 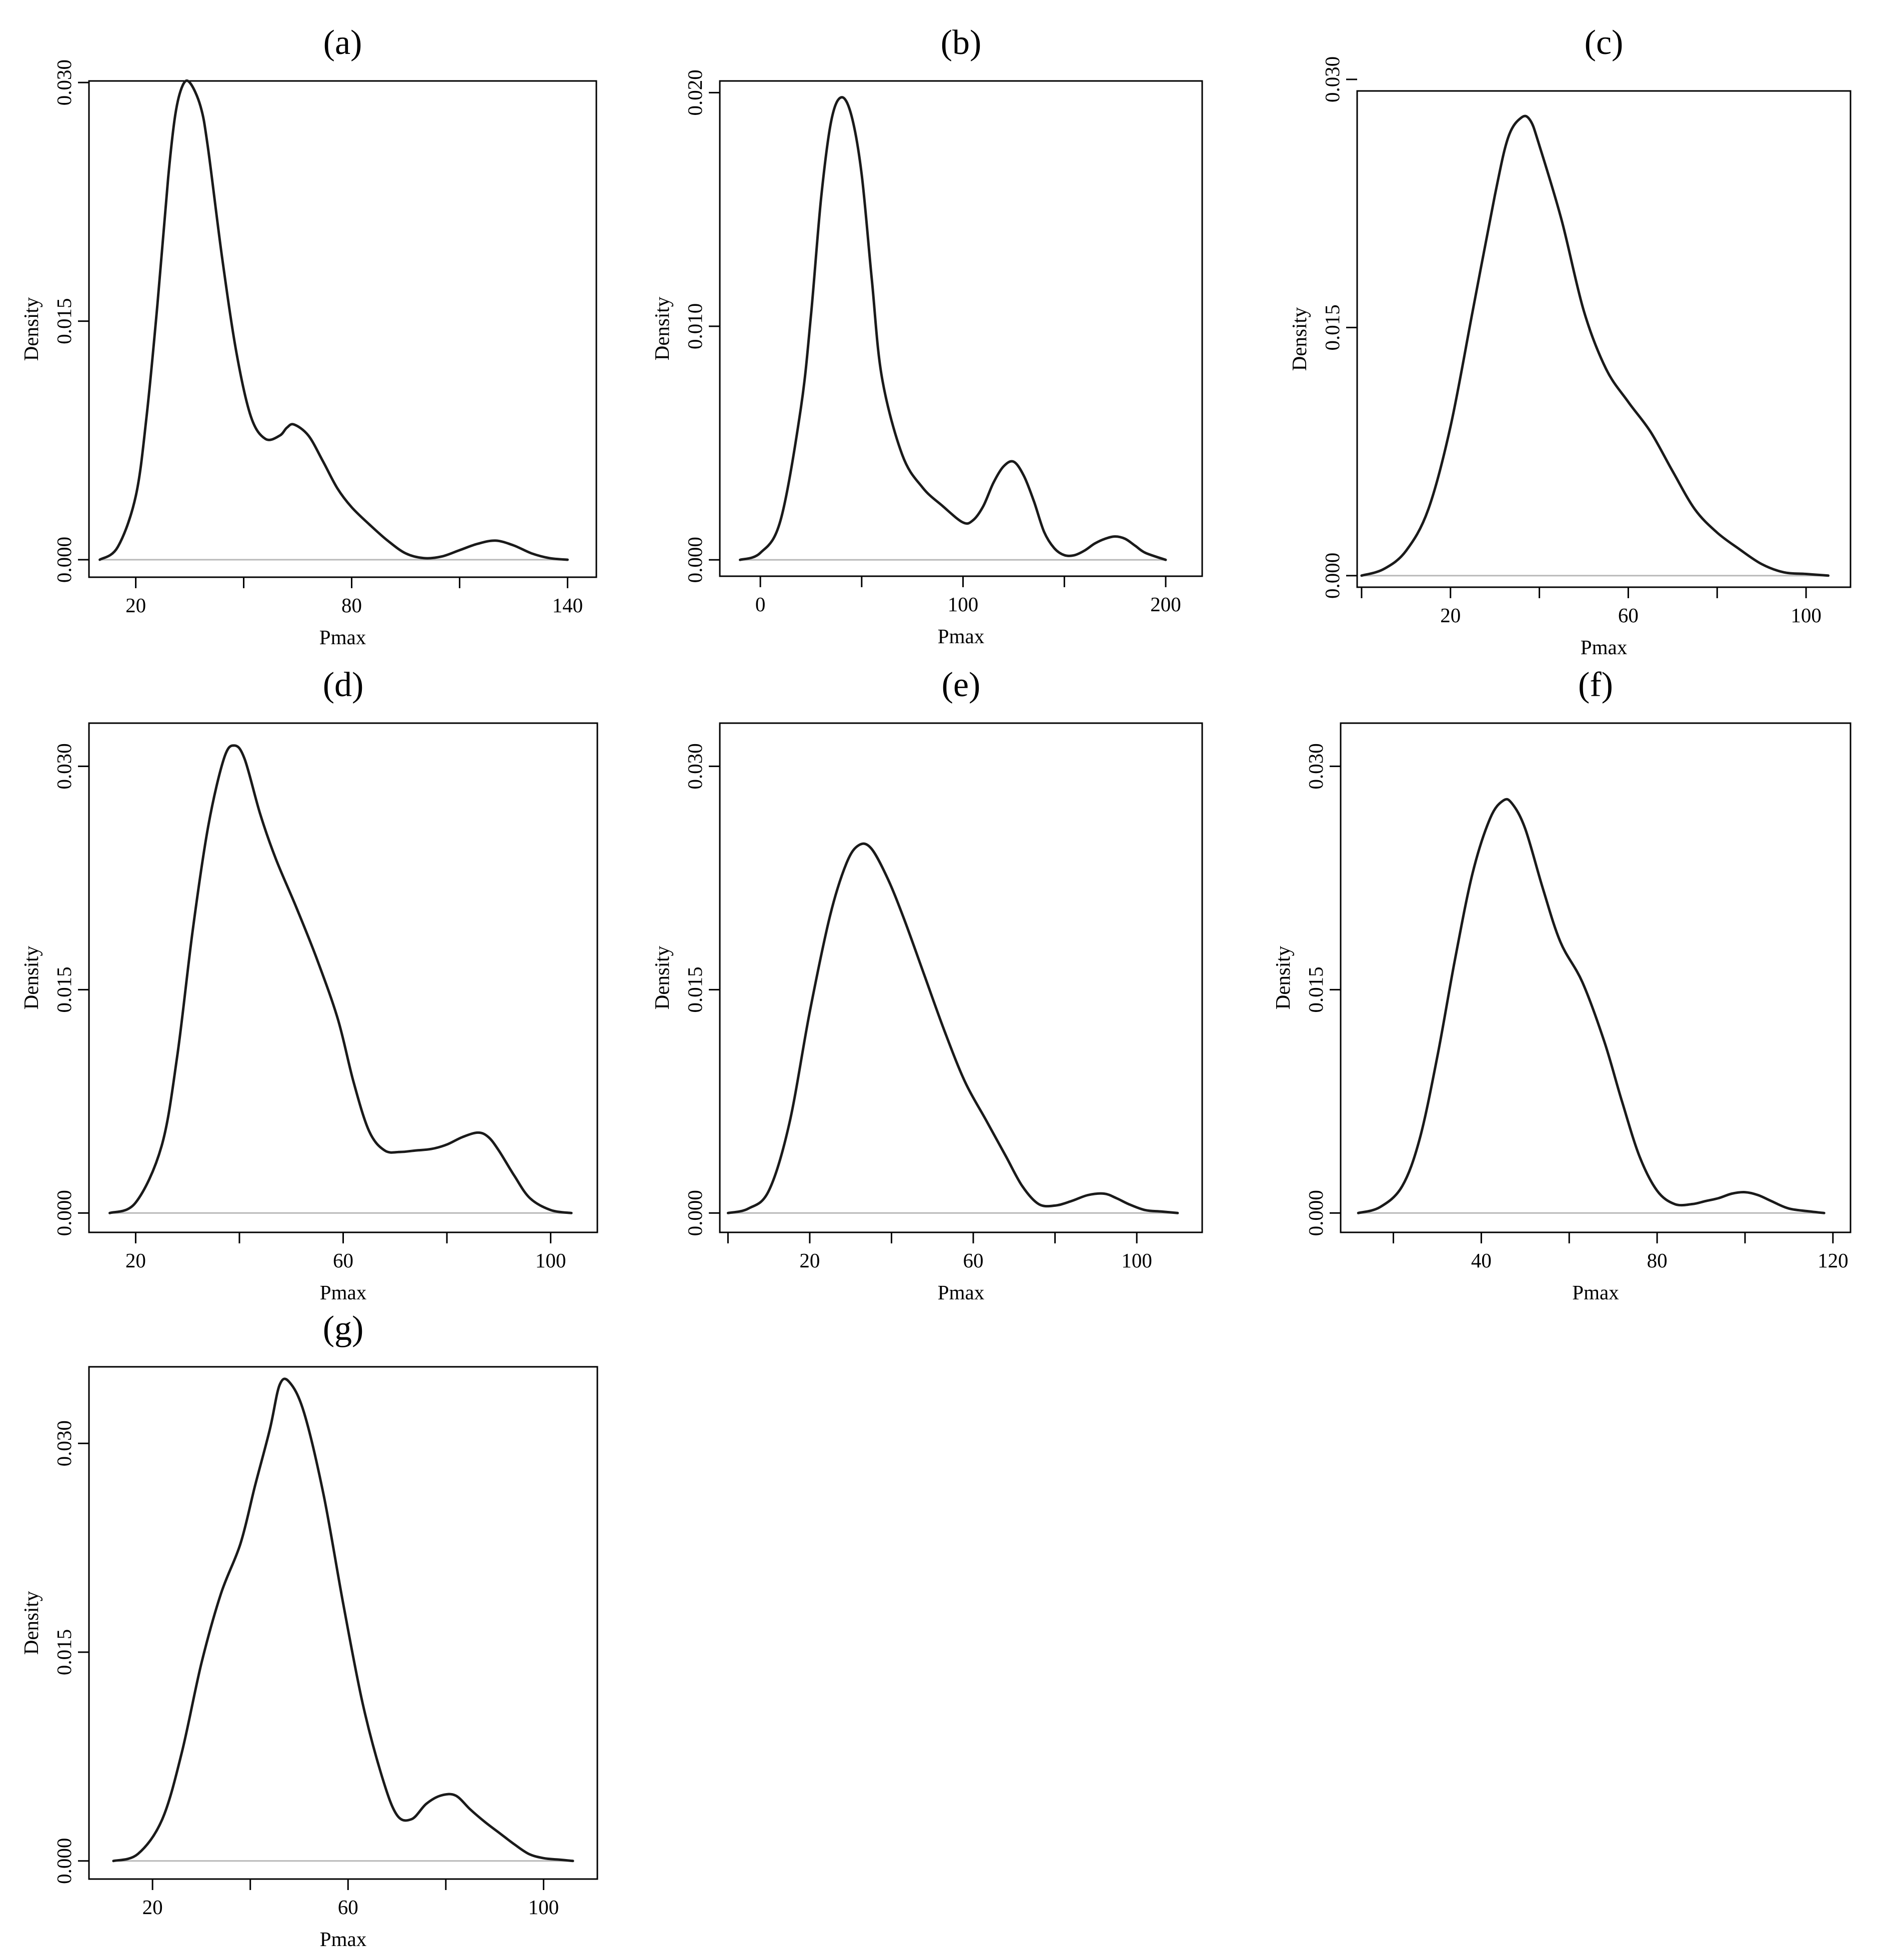 I want to click on y-tick-label-f: 0.030, so click(x=1315, y=766).